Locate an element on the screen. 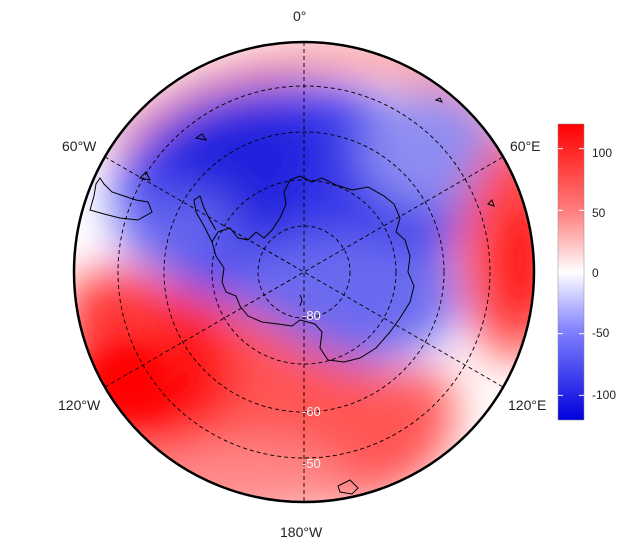 This screenshot has width=625, height=552. lat-label-80: -80 is located at coordinates (311, 315).